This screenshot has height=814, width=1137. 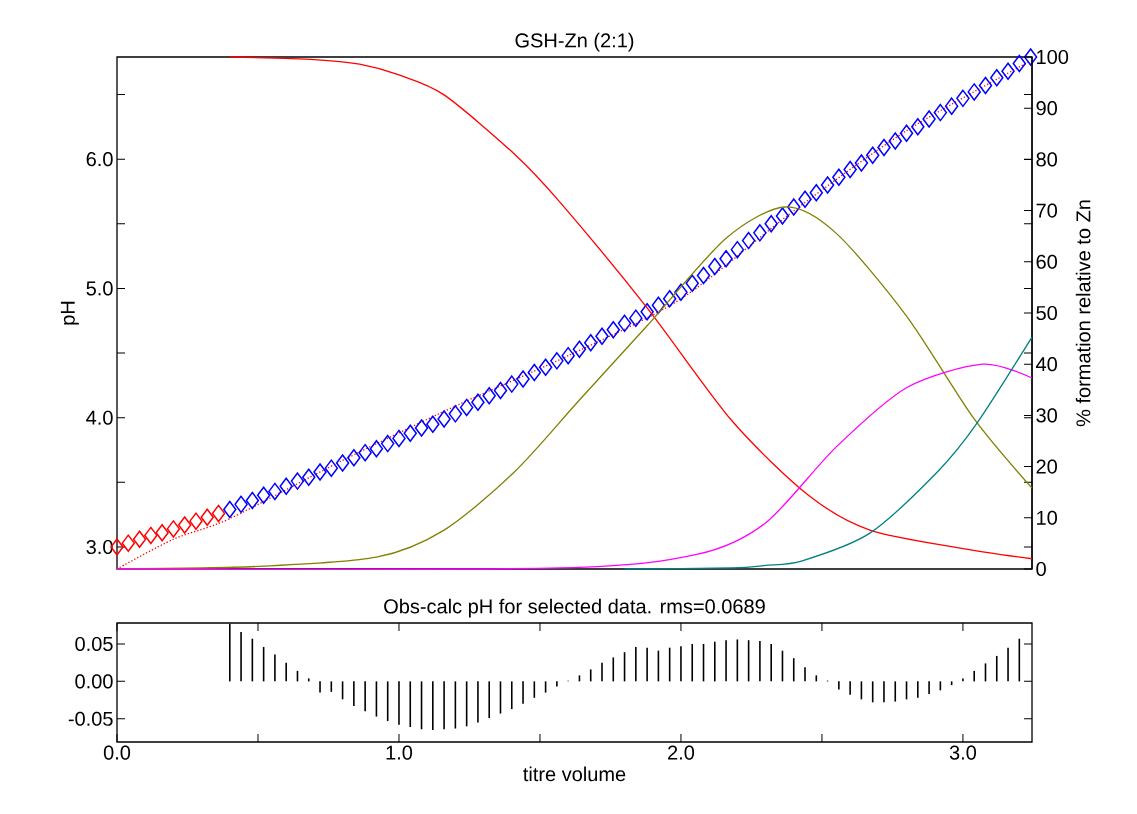 What do you see at coordinates (69, 313) in the screenshot?
I see `y-axis-title: pH` at bounding box center [69, 313].